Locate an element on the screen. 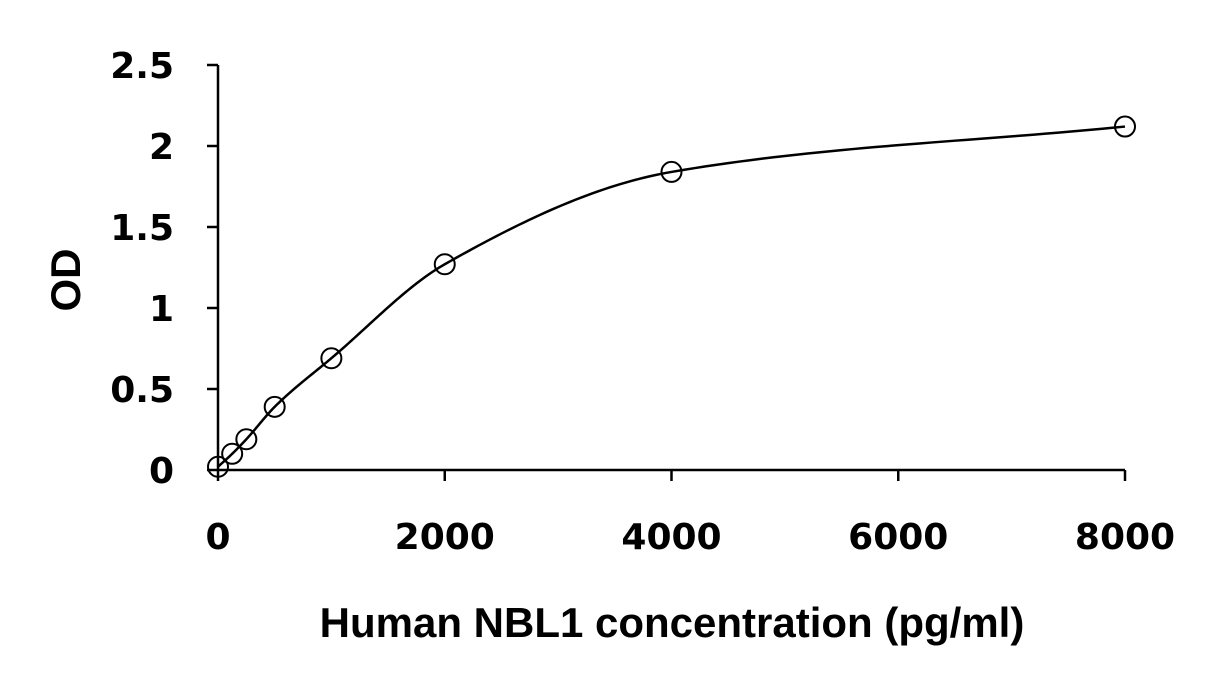  x-tick-label: 6000 is located at coordinates (898, 537).